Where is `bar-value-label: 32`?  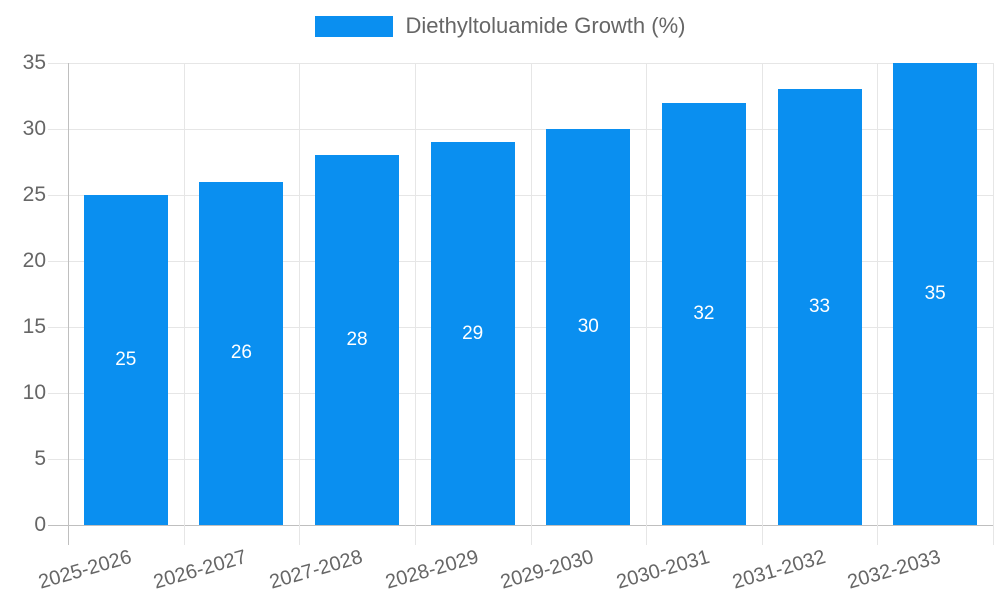
bar-value-label: 32 is located at coordinates (704, 313).